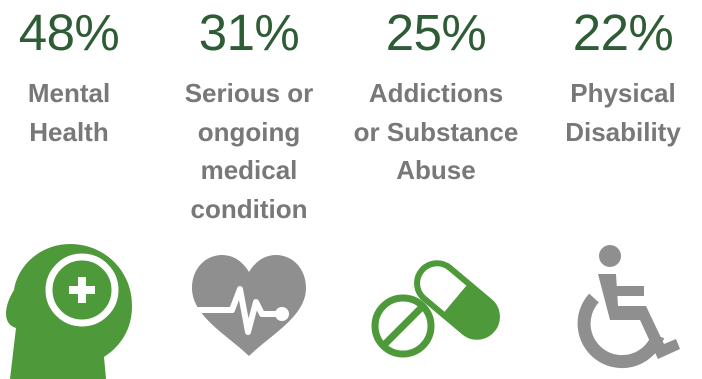  I want to click on stat-percentage: 25%, so click(436, 32).